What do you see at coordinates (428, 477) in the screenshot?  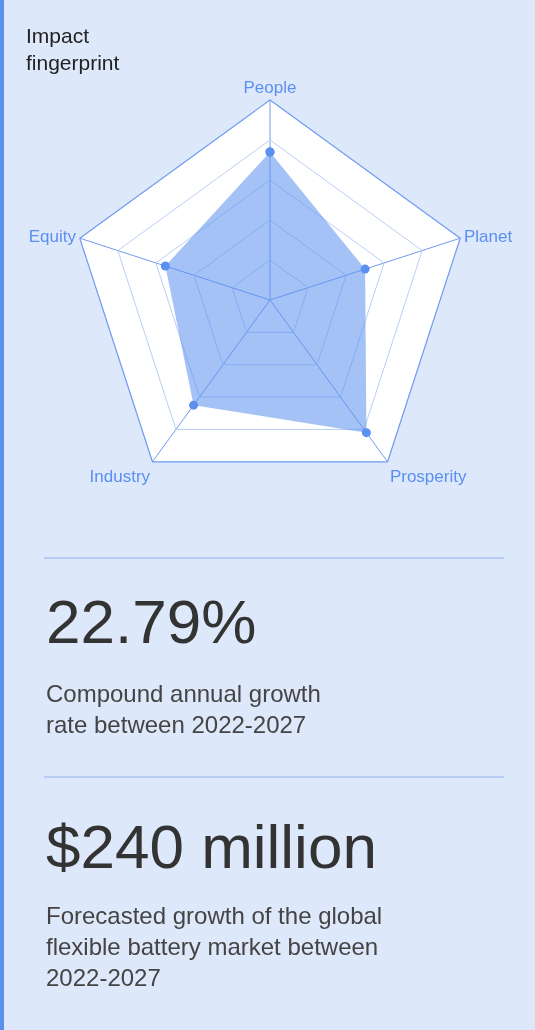 I see `spoke-label: Prosperity` at bounding box center [428, 477].